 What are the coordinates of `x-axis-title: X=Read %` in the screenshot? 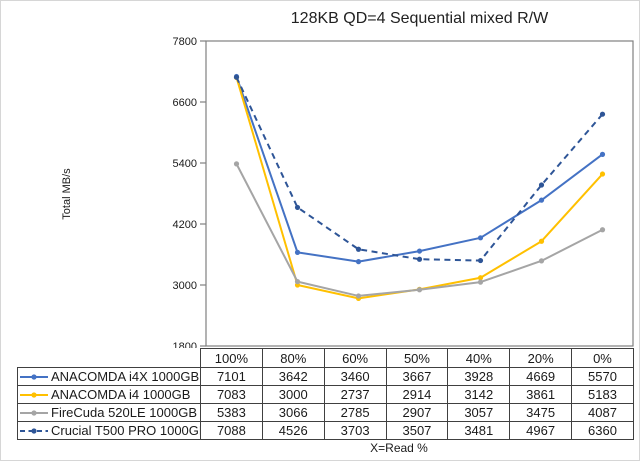 It's located at (399, 448).